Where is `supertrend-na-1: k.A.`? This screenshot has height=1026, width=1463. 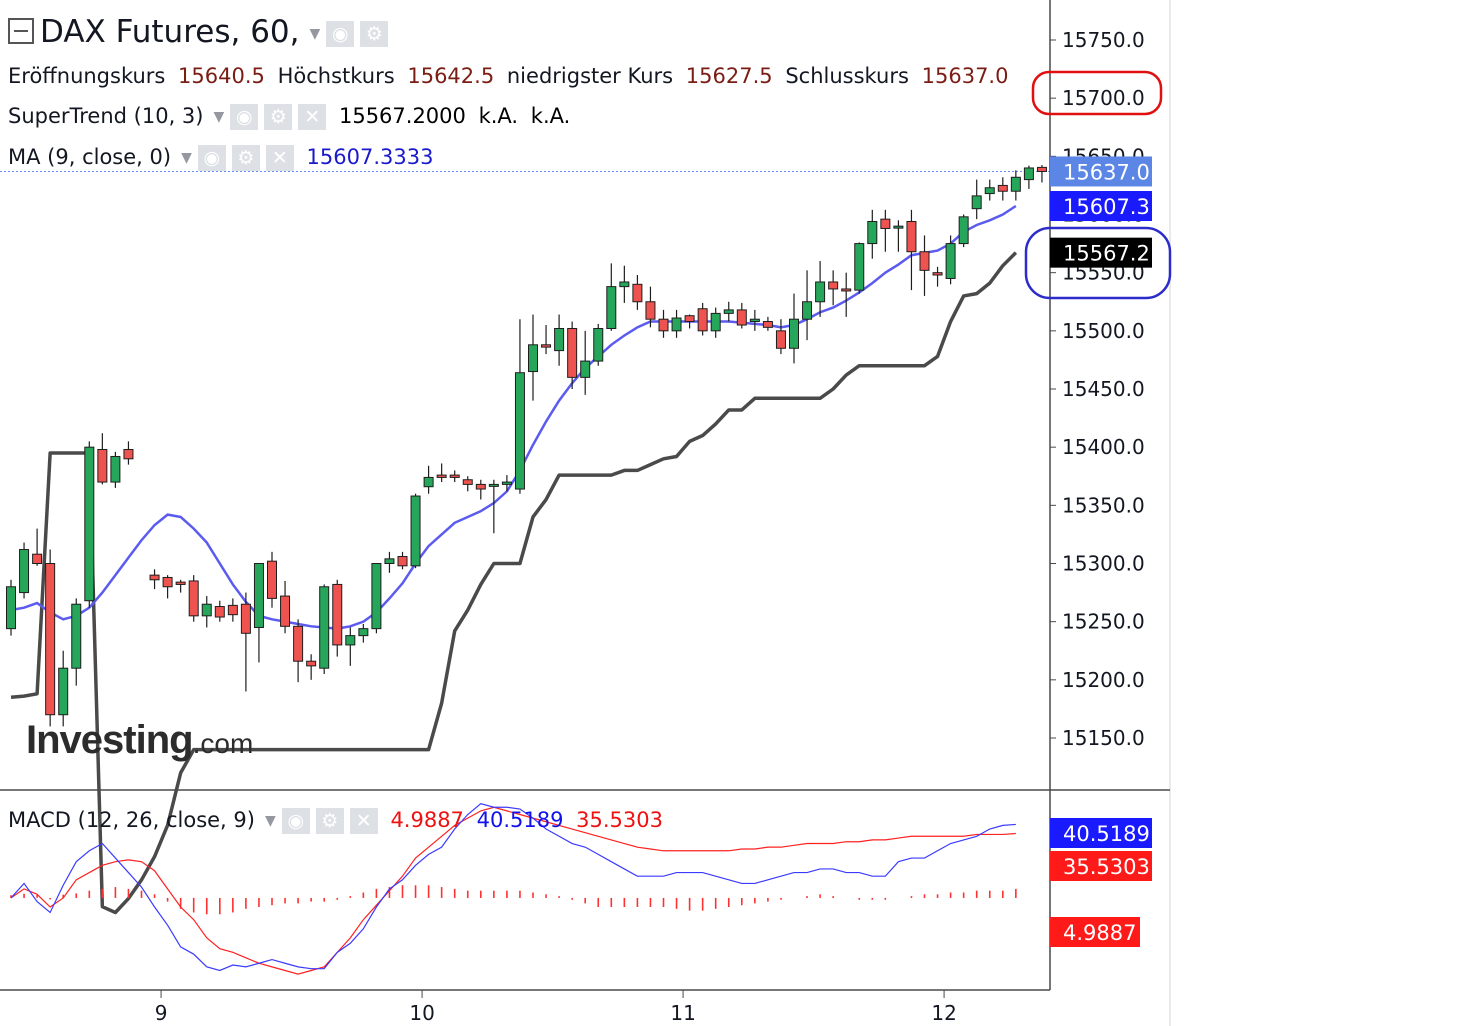
supertrend-na-1: k.A. is located at coordinates (498, 116).